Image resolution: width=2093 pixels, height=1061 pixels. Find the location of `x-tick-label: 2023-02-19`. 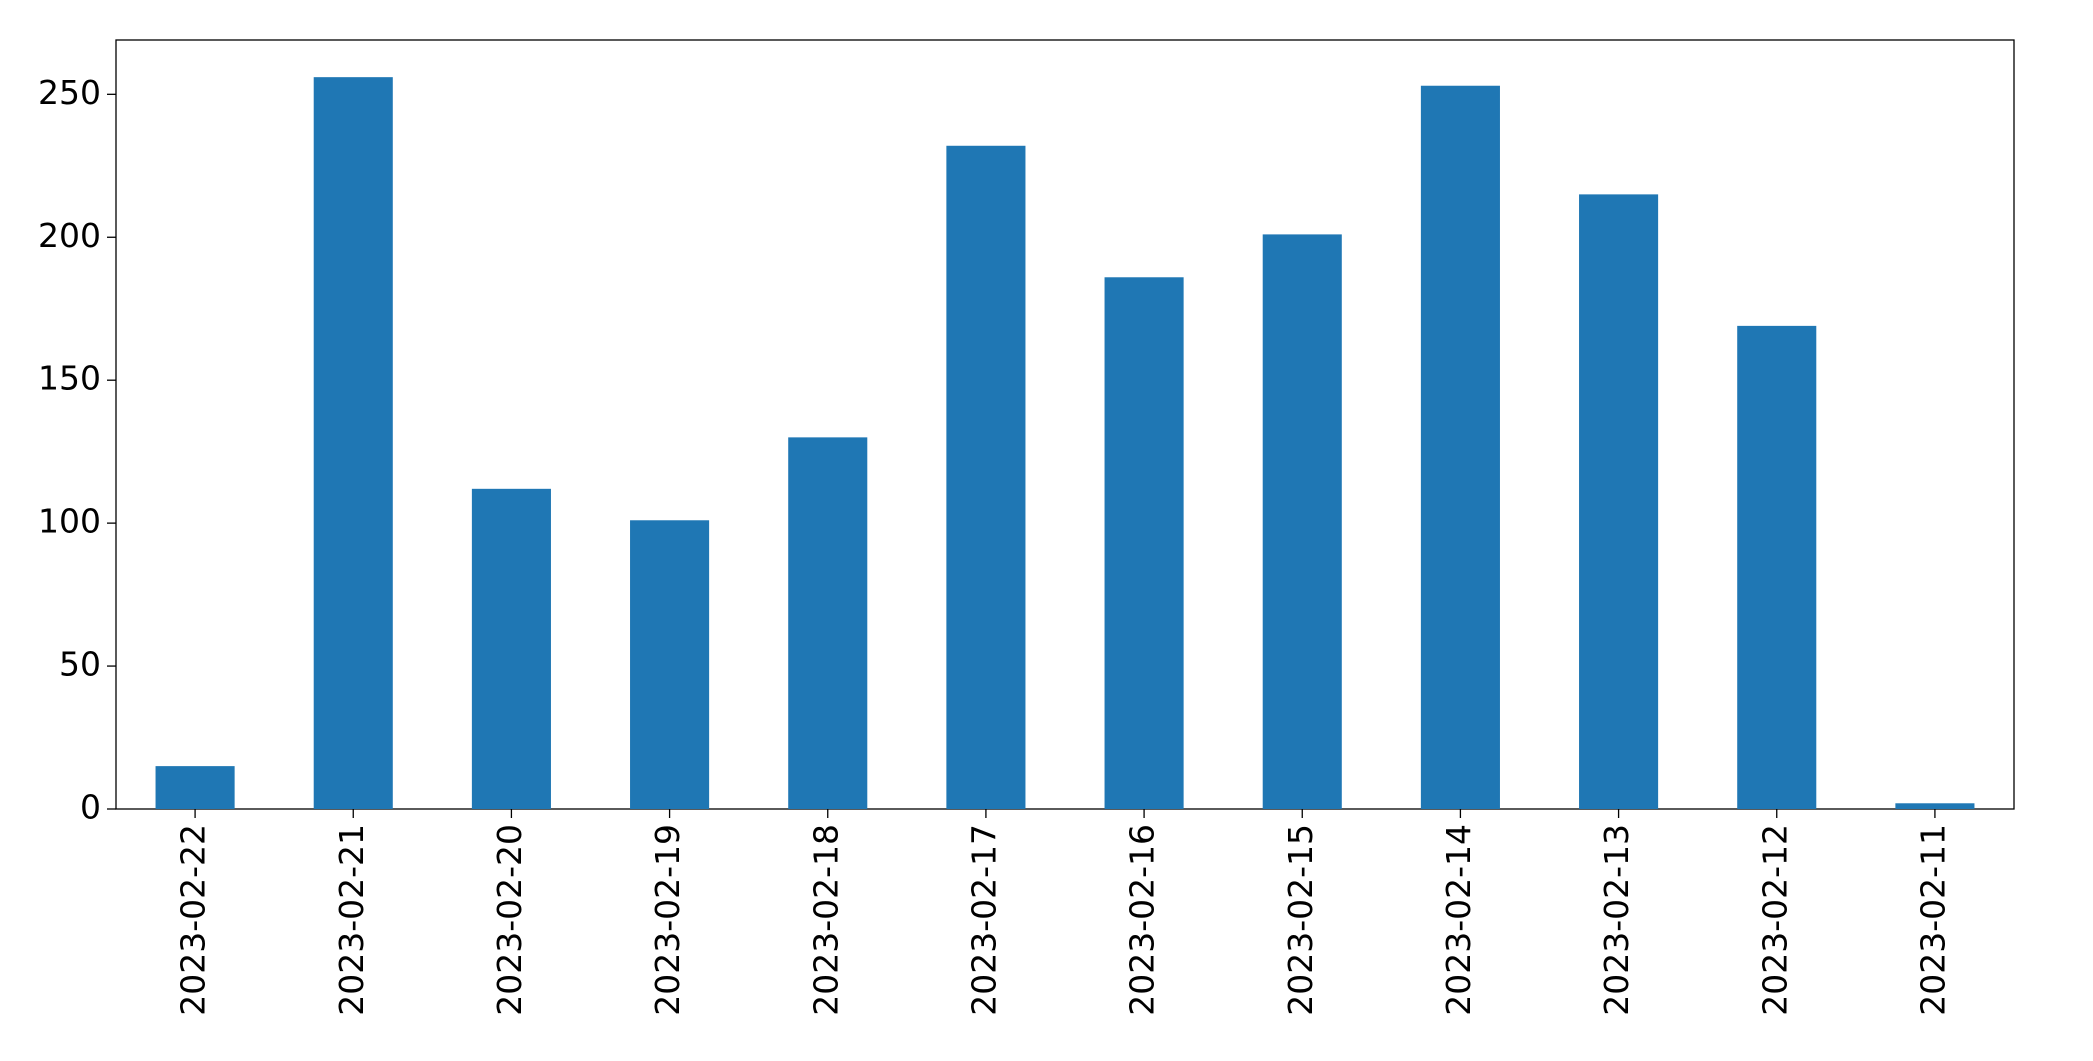

x-tick-label: 2023-02-19 is located at coordinates (667, 920).